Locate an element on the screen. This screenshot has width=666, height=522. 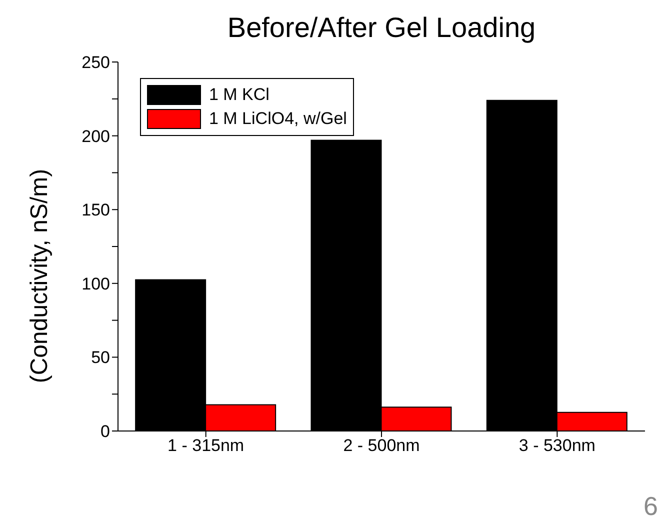
y-tick-label: 100 is located at coordinates (96, 284).